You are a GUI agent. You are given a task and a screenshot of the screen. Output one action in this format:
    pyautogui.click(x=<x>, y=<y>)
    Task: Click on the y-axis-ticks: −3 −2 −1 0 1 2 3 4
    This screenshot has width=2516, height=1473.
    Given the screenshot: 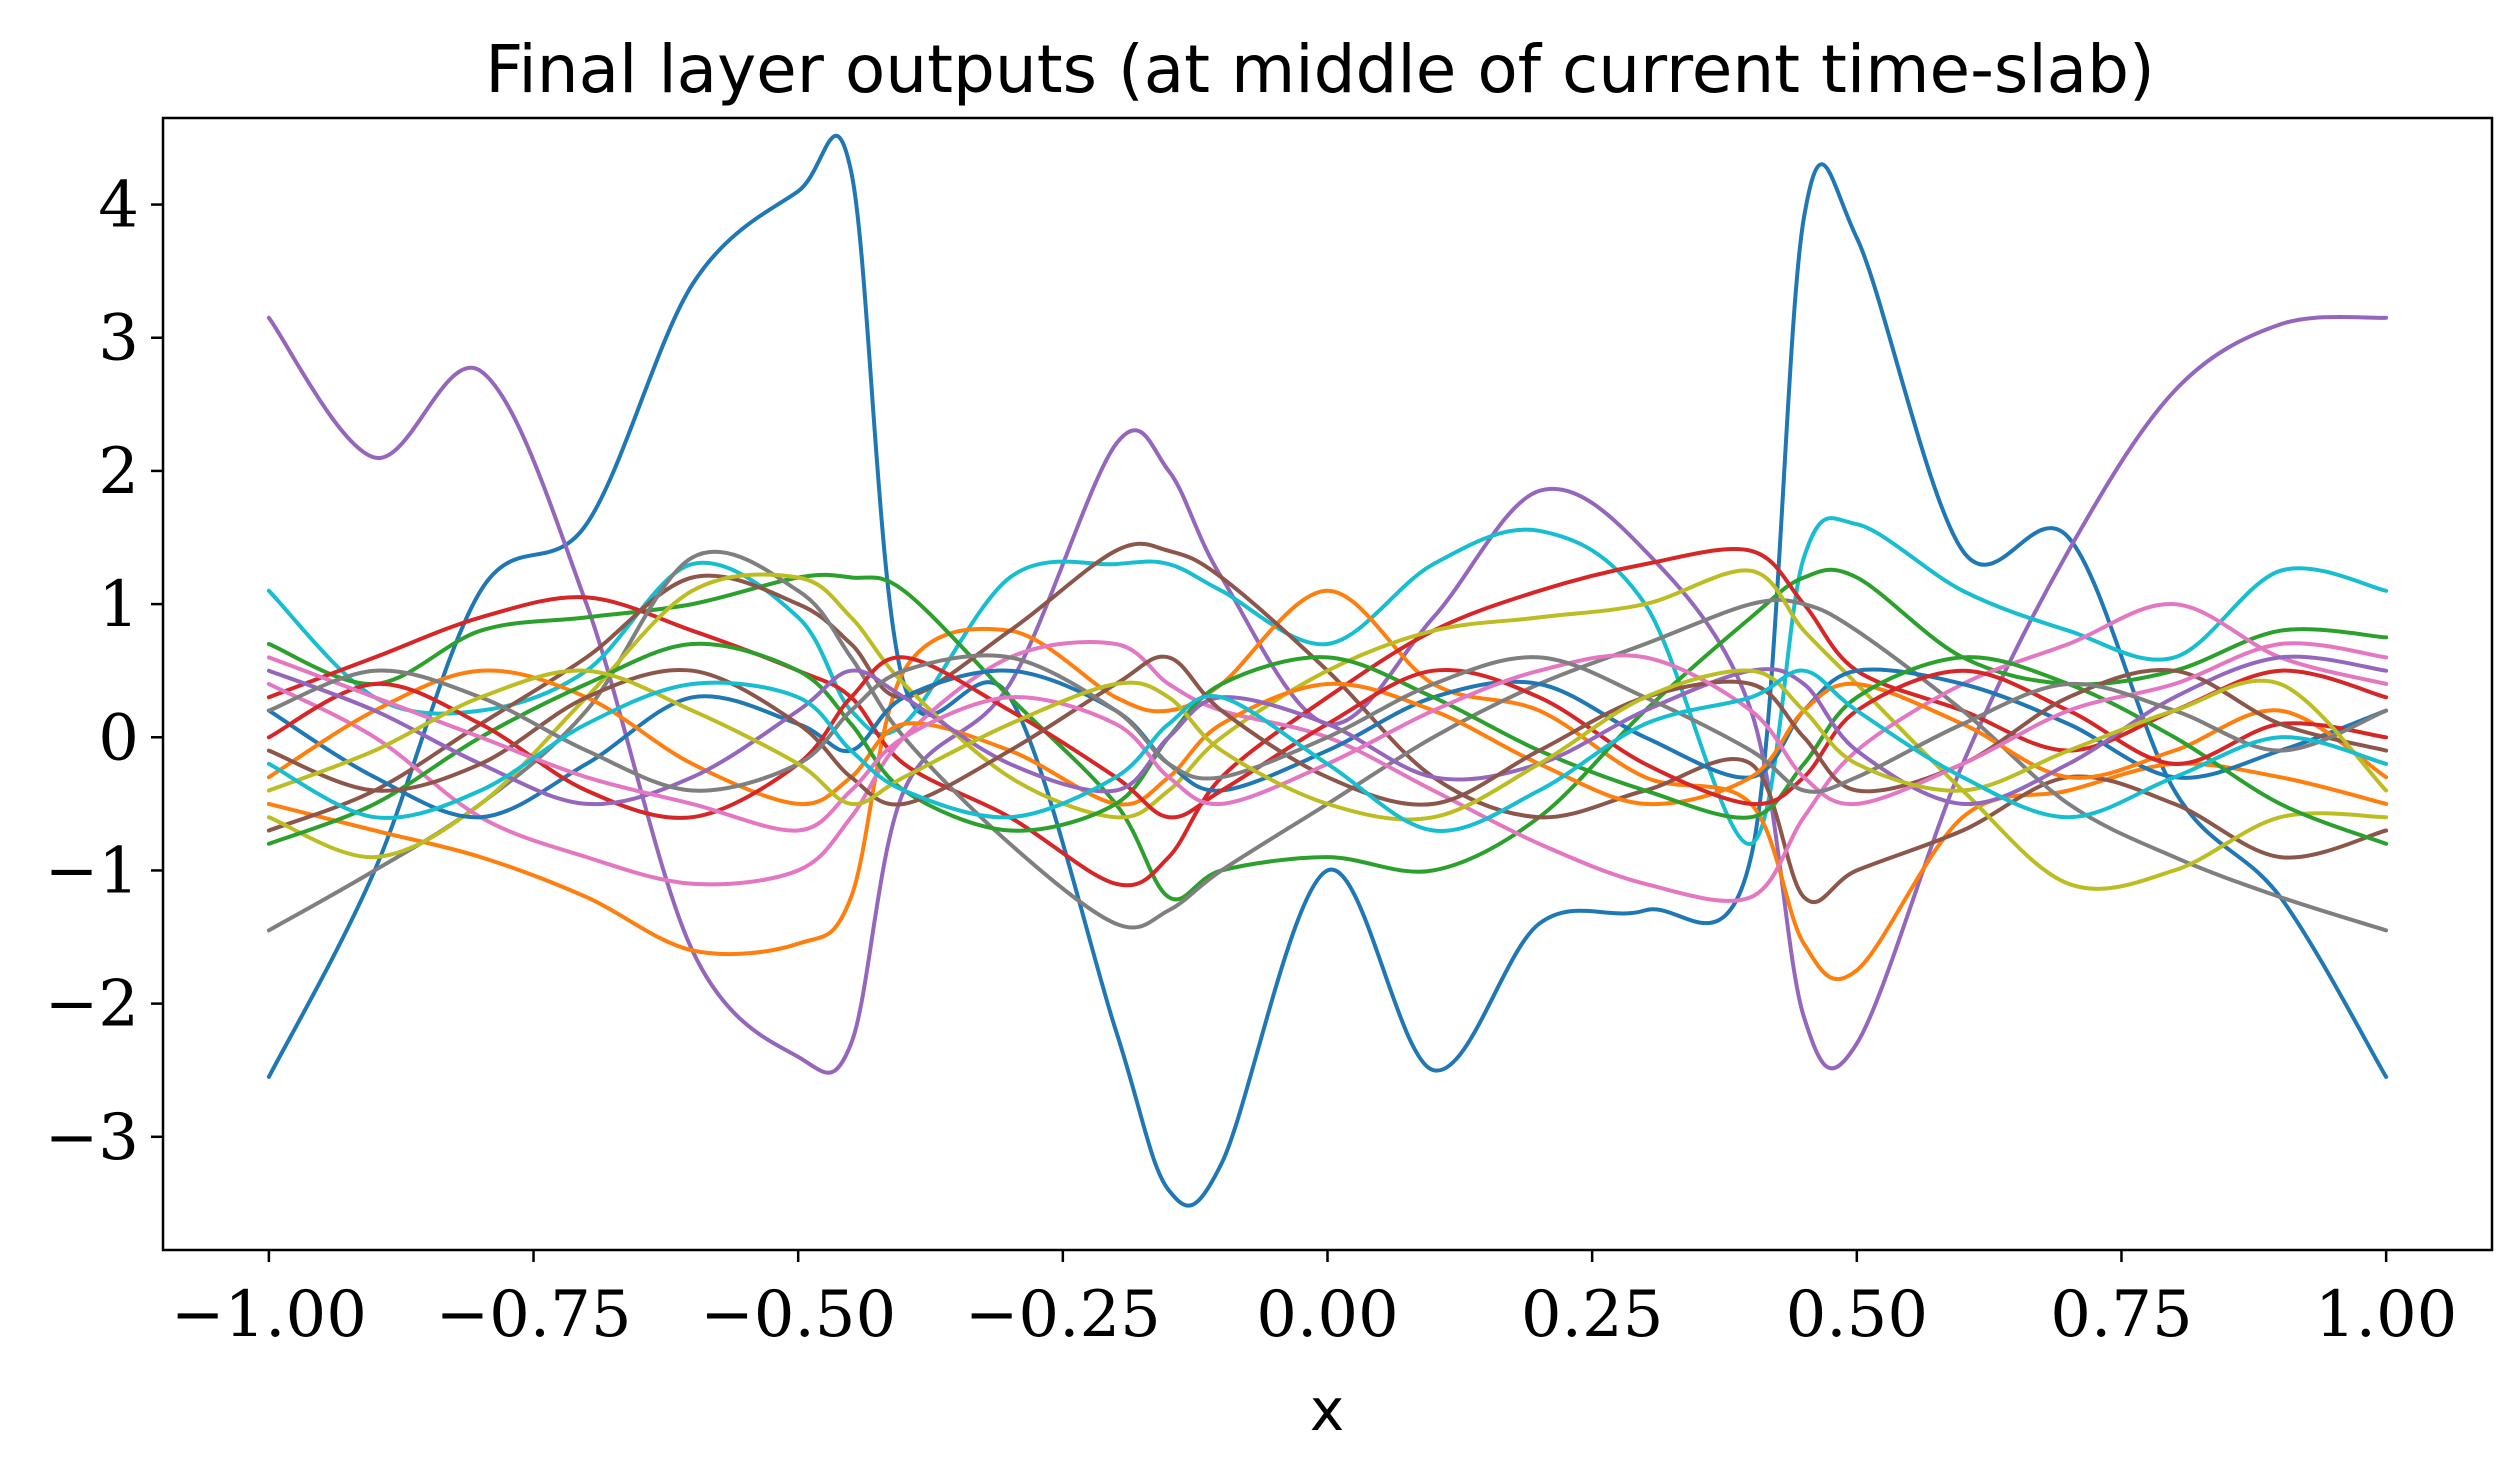 What is the action you would take?
    pyautogui.click(x=104, y=672)
    